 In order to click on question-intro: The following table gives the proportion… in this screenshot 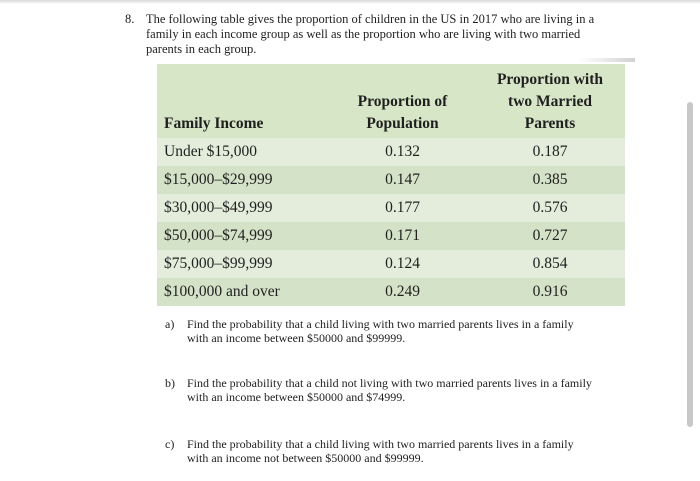, I will do `click(370, 34)`.